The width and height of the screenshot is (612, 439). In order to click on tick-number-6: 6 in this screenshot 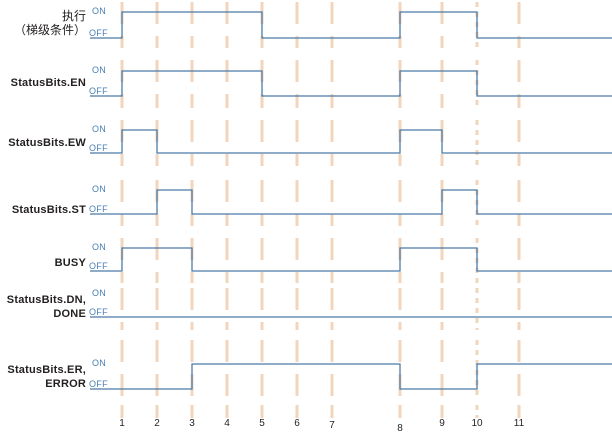, I will do `click(297, 423)`.